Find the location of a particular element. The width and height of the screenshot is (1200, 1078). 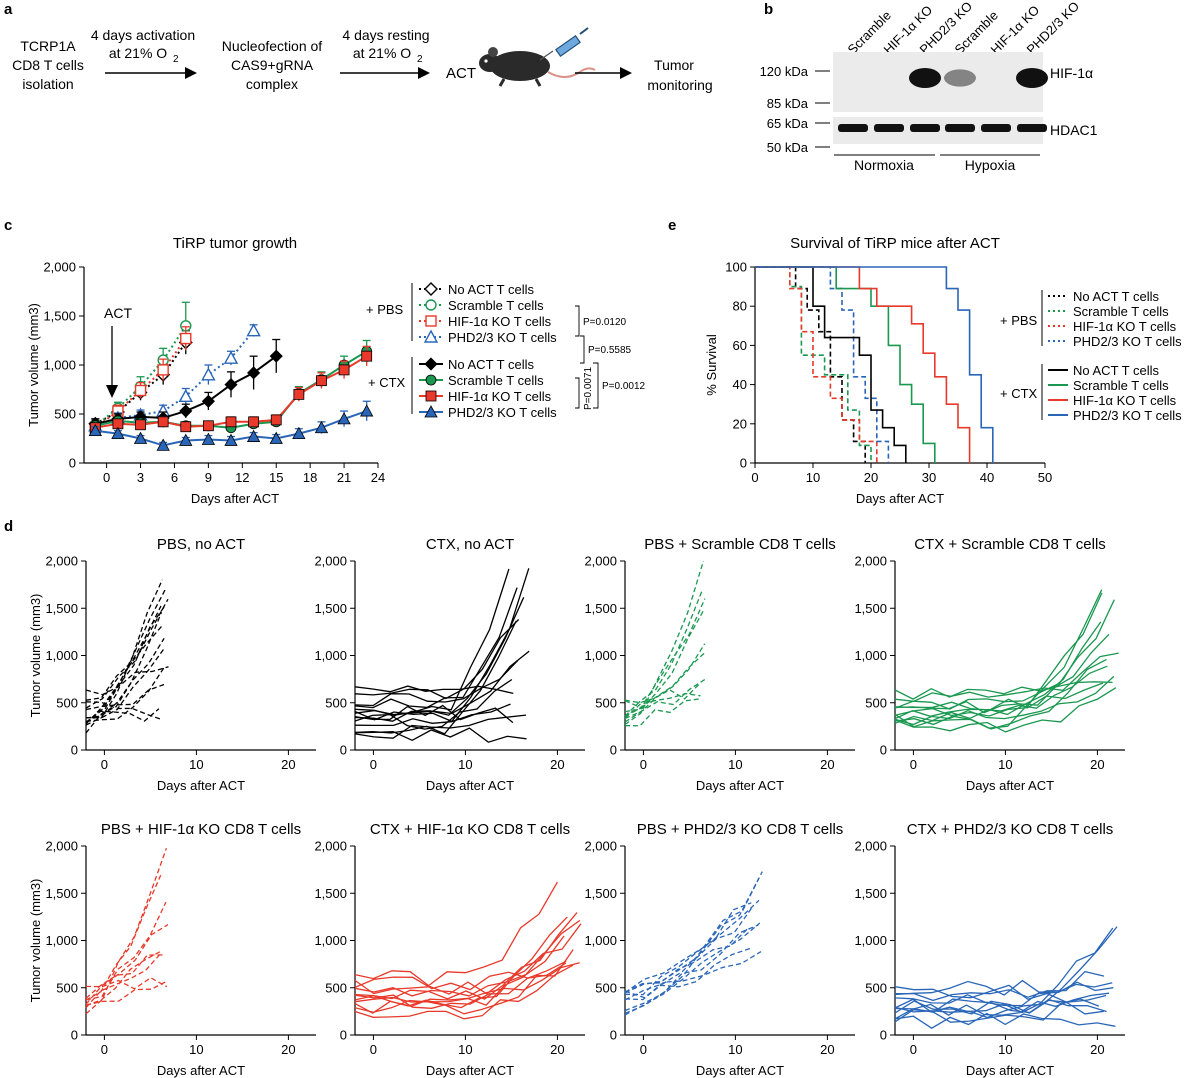

chart-e-group-pbs: + PBS is located at coordinates (1019, 320).